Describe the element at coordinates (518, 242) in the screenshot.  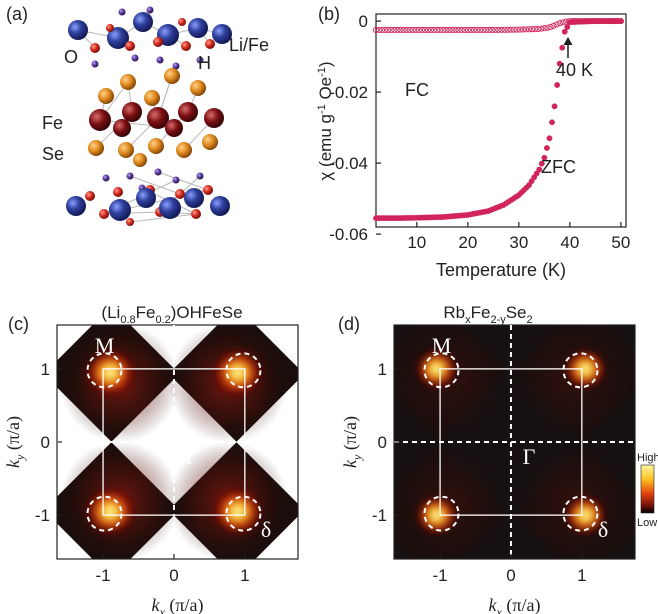
I see `x-tick-label: 30` at that location.